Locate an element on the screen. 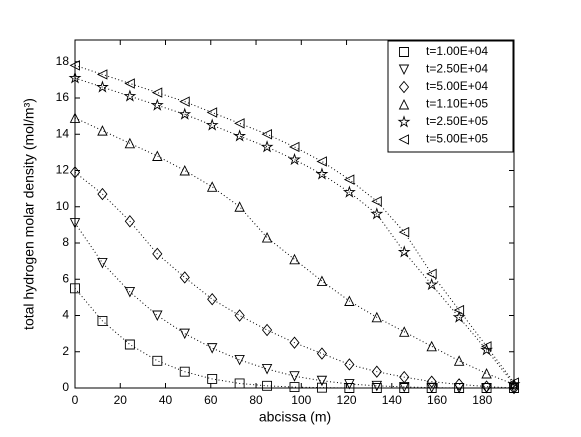 The image size is (581, 437). legend-label: t=1.00E+04 is located at coordinates (457, 51).